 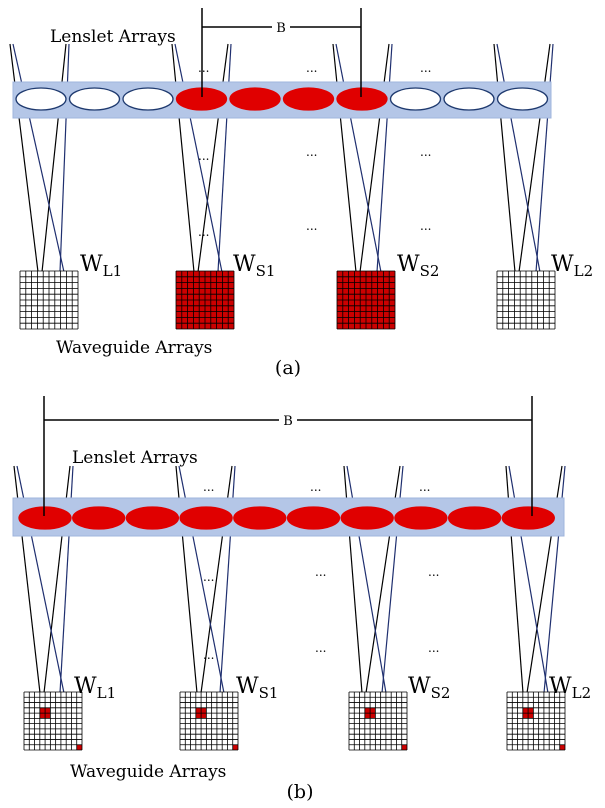 I want to click on panel-b-caption: (b), so click(x=300, y=792).